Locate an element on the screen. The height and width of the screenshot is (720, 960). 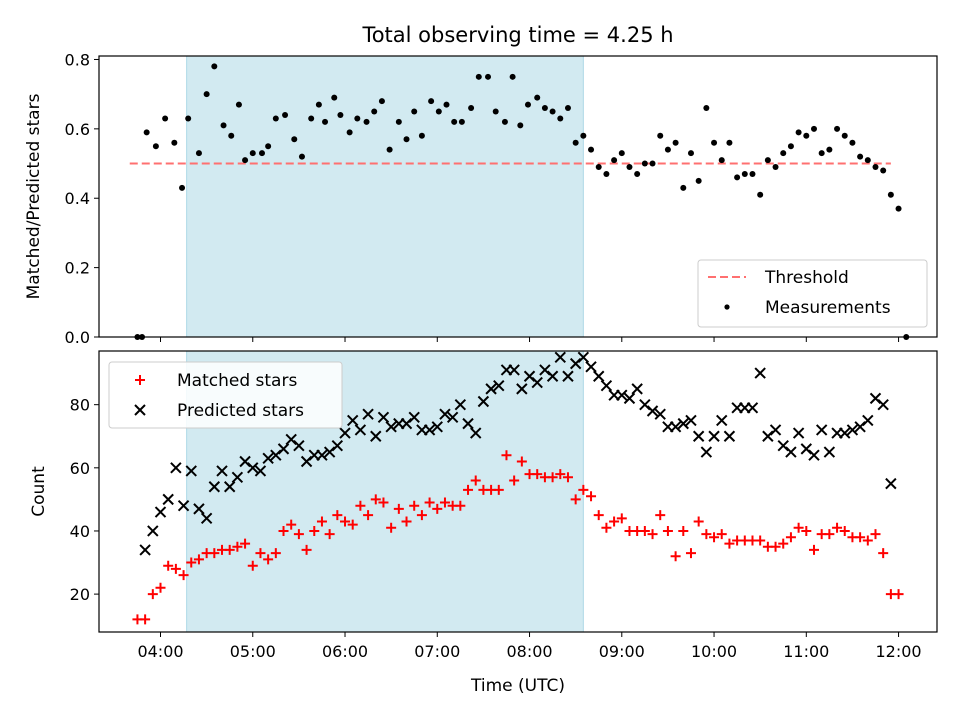
count-xtick-label: 04:00 is located at coordinates (160, 651).